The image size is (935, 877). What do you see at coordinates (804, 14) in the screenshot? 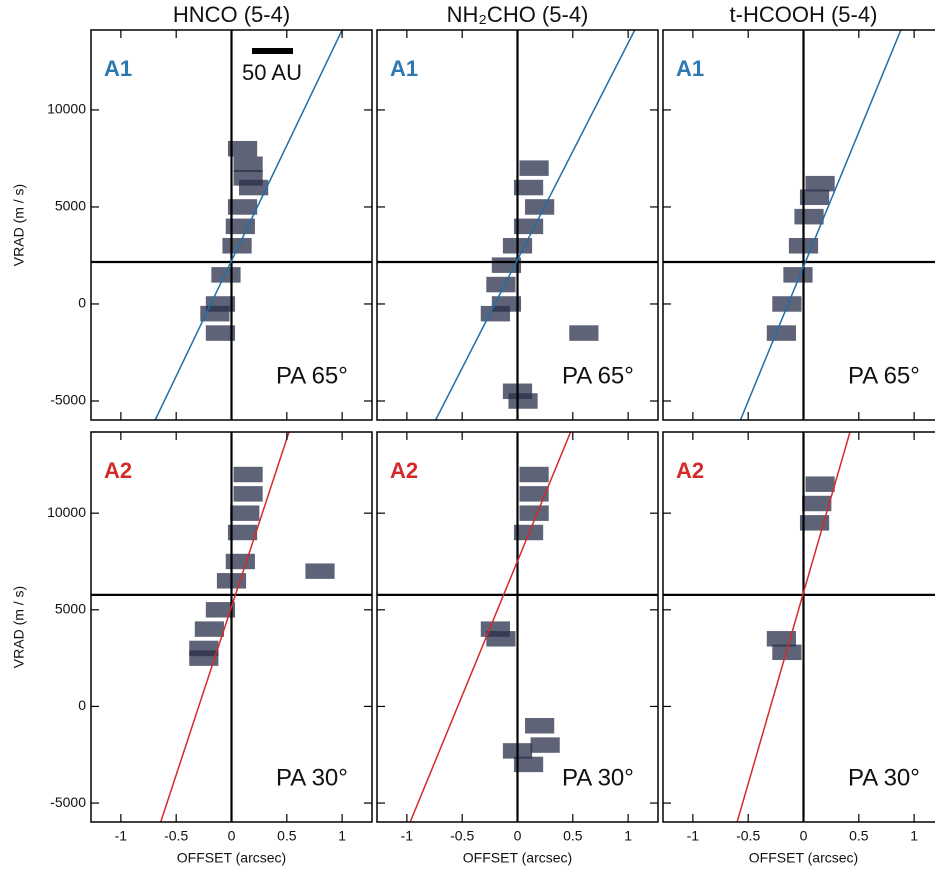
I see `panel-title: t-HCOOH (5-4)` at bounding box center [804, 14].